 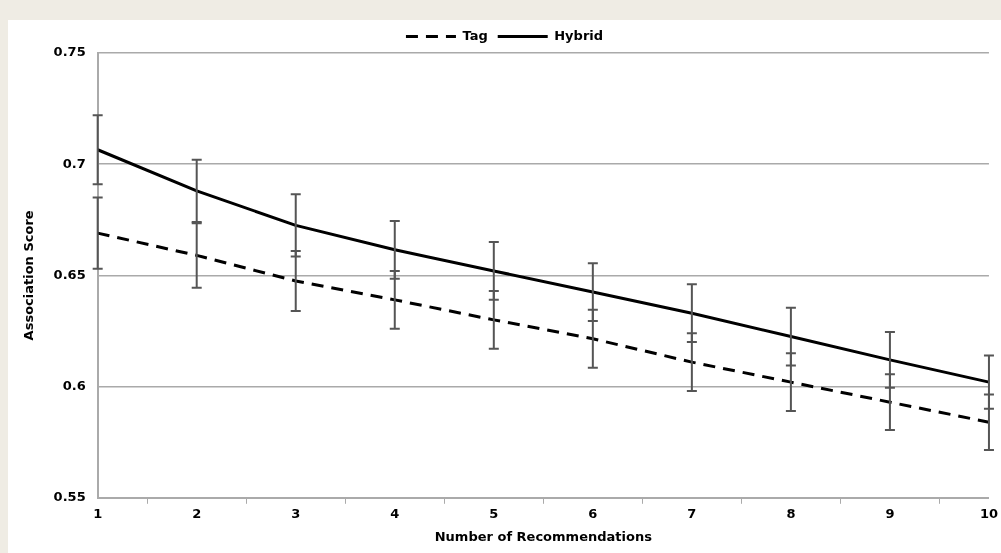 I want to click on x-tick-label: 2, so click(x=197, y=513).